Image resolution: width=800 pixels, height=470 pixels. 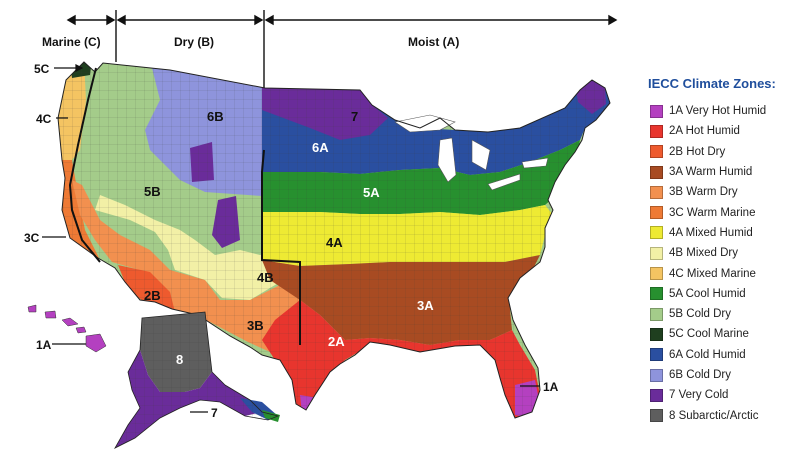 I want to click on moist-region-label: Moist (A), so click(x=433, y=42).